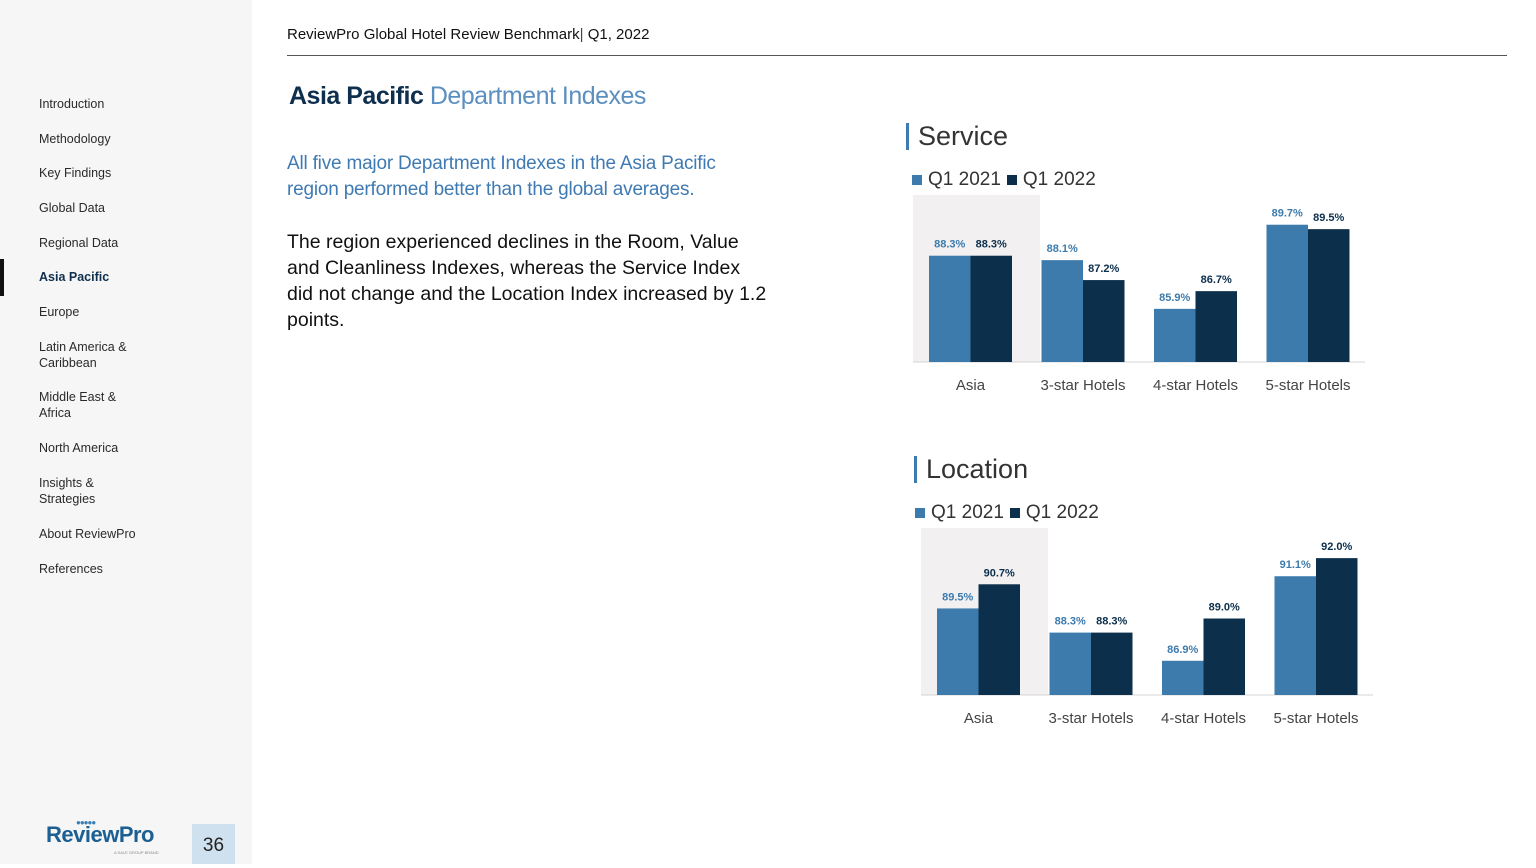  Describe the element at coordinates (87, 534) in the screenshot. I see `sidebar-item-about-reviewpro: About ReviewPro` at that location.